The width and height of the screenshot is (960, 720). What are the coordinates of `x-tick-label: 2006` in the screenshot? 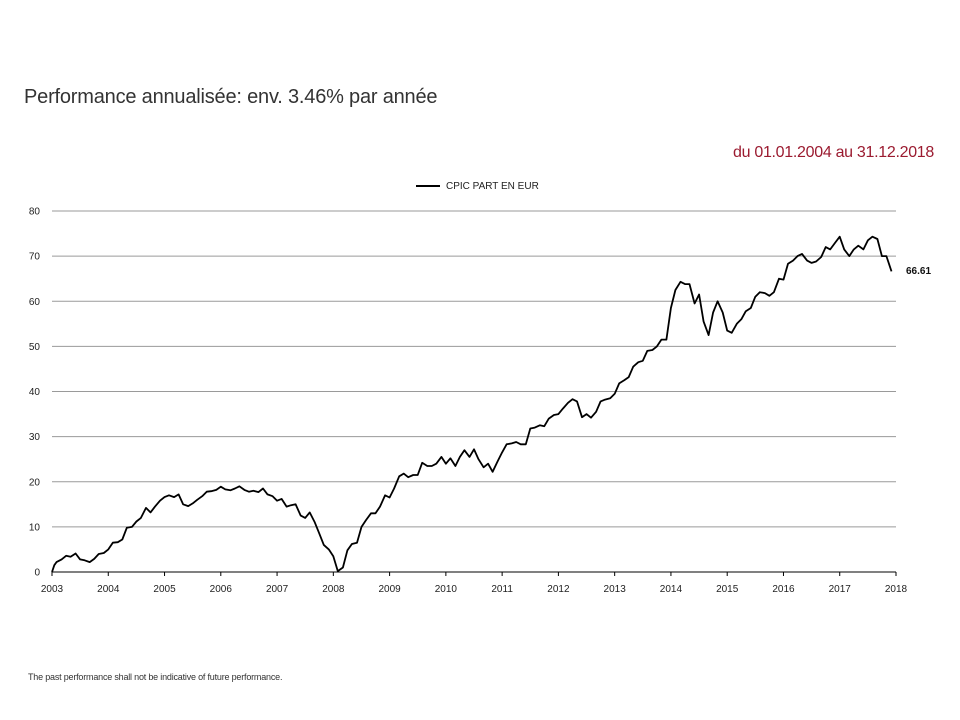 It's located at (221, 589).